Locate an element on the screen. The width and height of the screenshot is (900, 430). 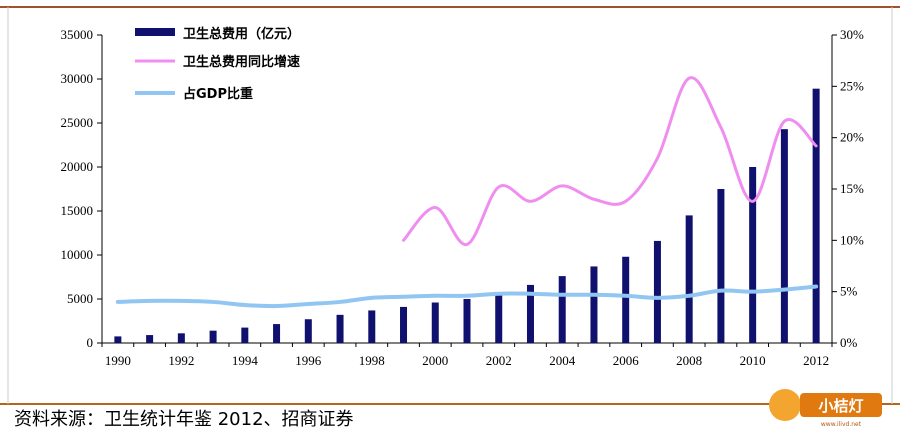
legend-swatch-bar is located at coordinates (155, 32).